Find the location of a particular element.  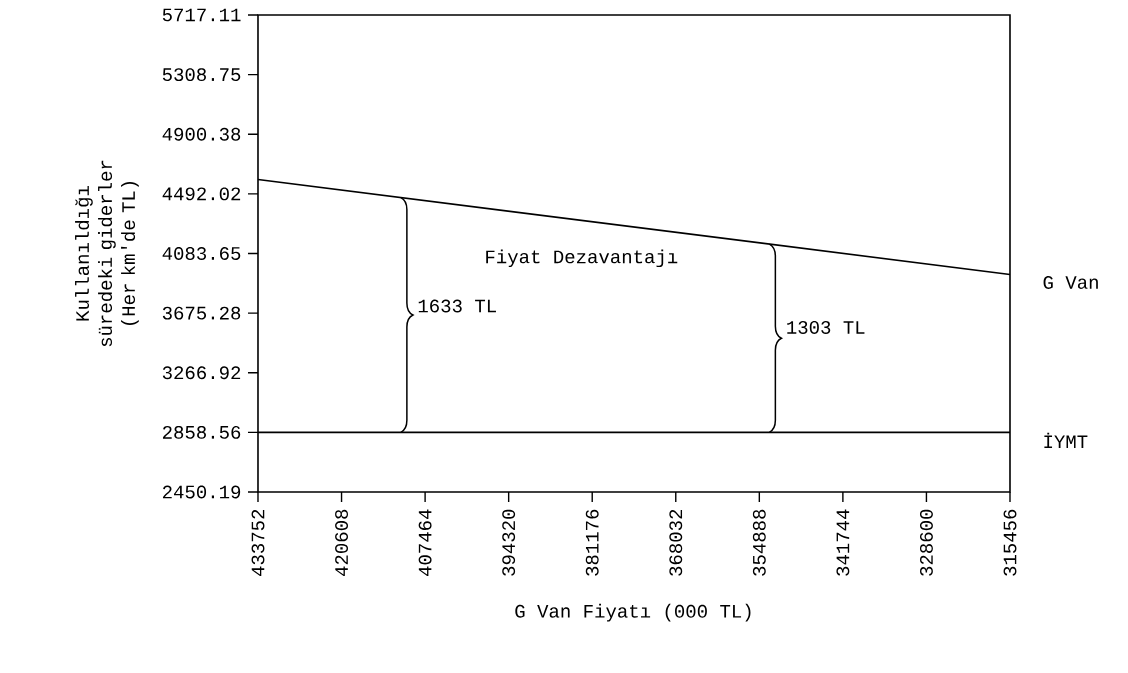

x-tick-label: 381176 is located at coordinates (592, 542).